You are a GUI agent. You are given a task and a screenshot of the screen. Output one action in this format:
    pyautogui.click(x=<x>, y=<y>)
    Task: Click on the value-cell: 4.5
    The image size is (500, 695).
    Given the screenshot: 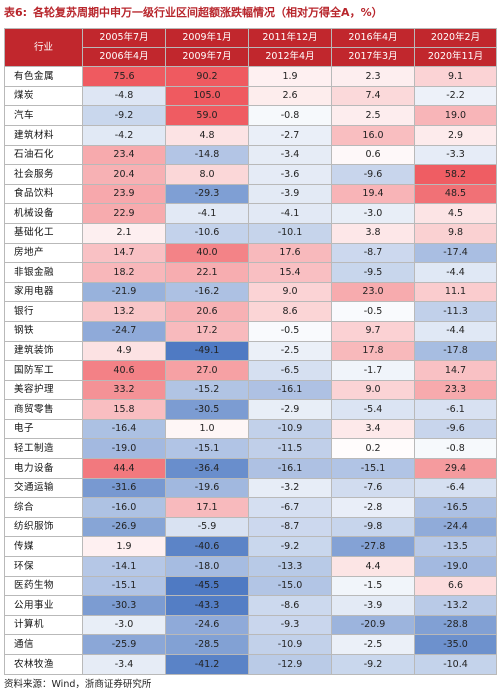 What is the action you would take?
    pyautogui.click(x=455, y=213)
    